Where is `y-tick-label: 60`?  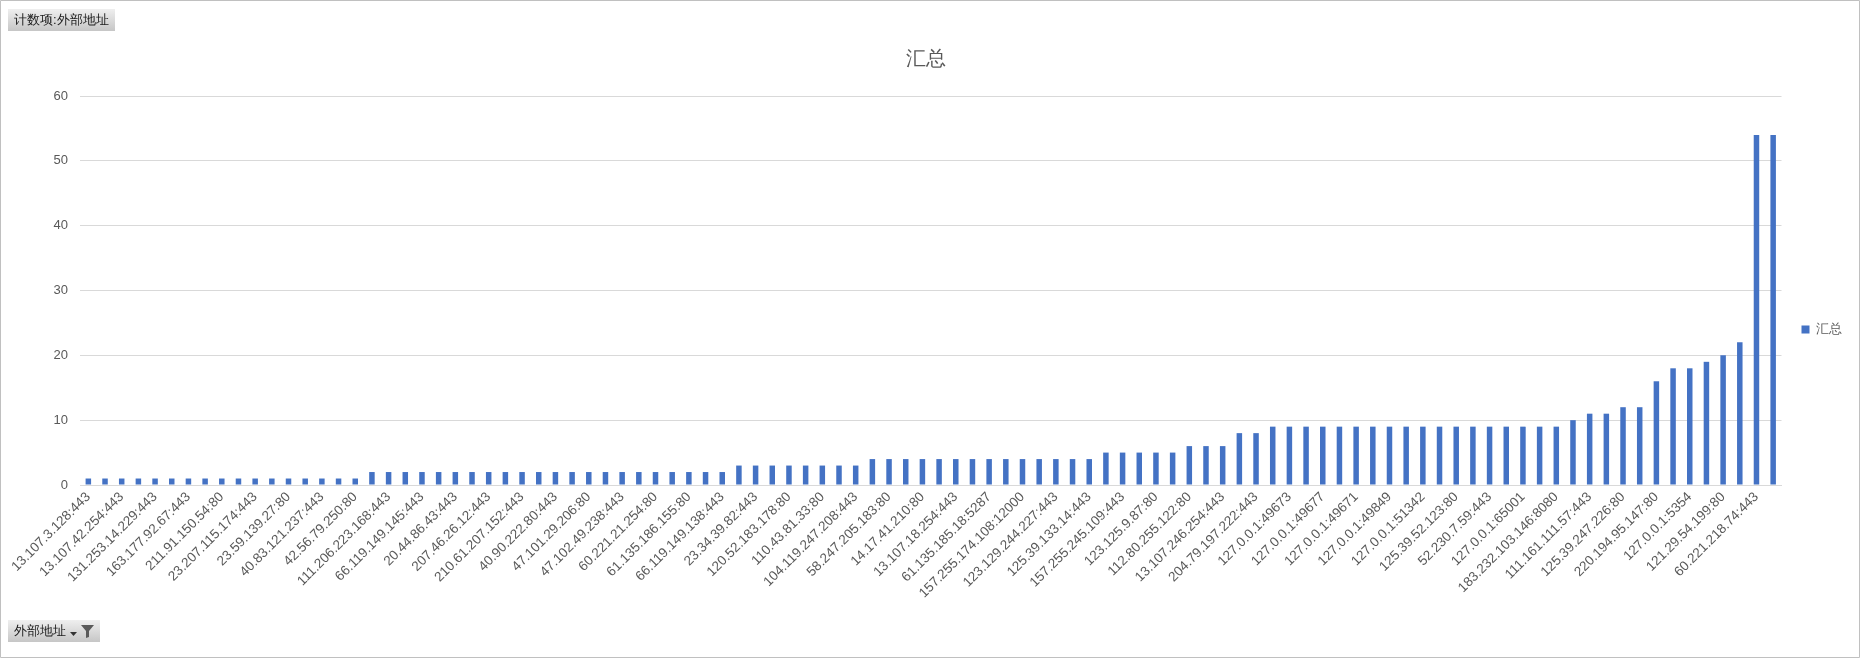
y-tick-label: 60 is located at coordinates (60, 95).